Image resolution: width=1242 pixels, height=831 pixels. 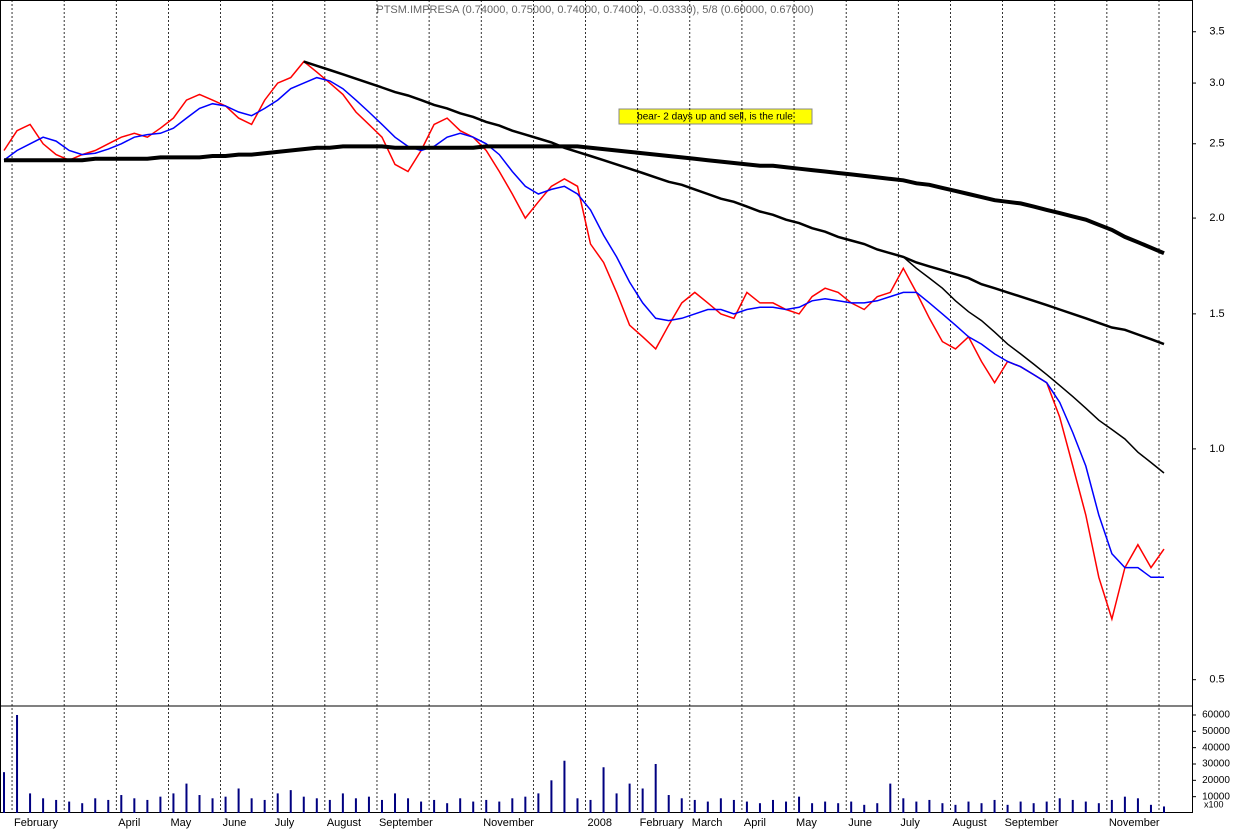 I want to click on annotation: bear- 2 days up and sell, is the rule, so click(x=715, y=117).